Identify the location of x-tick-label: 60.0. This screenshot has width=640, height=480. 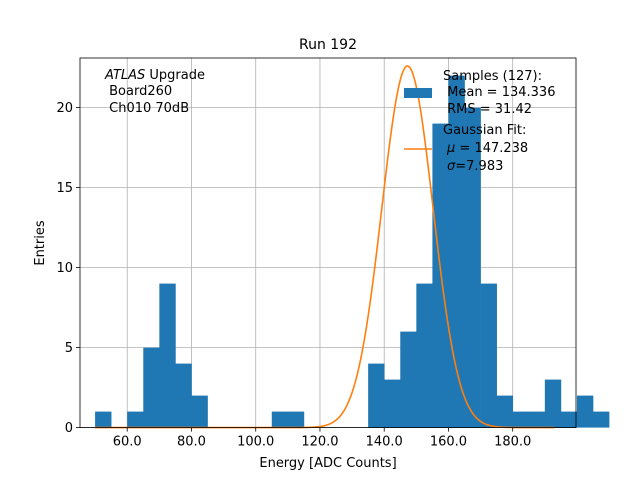
(127, 442).